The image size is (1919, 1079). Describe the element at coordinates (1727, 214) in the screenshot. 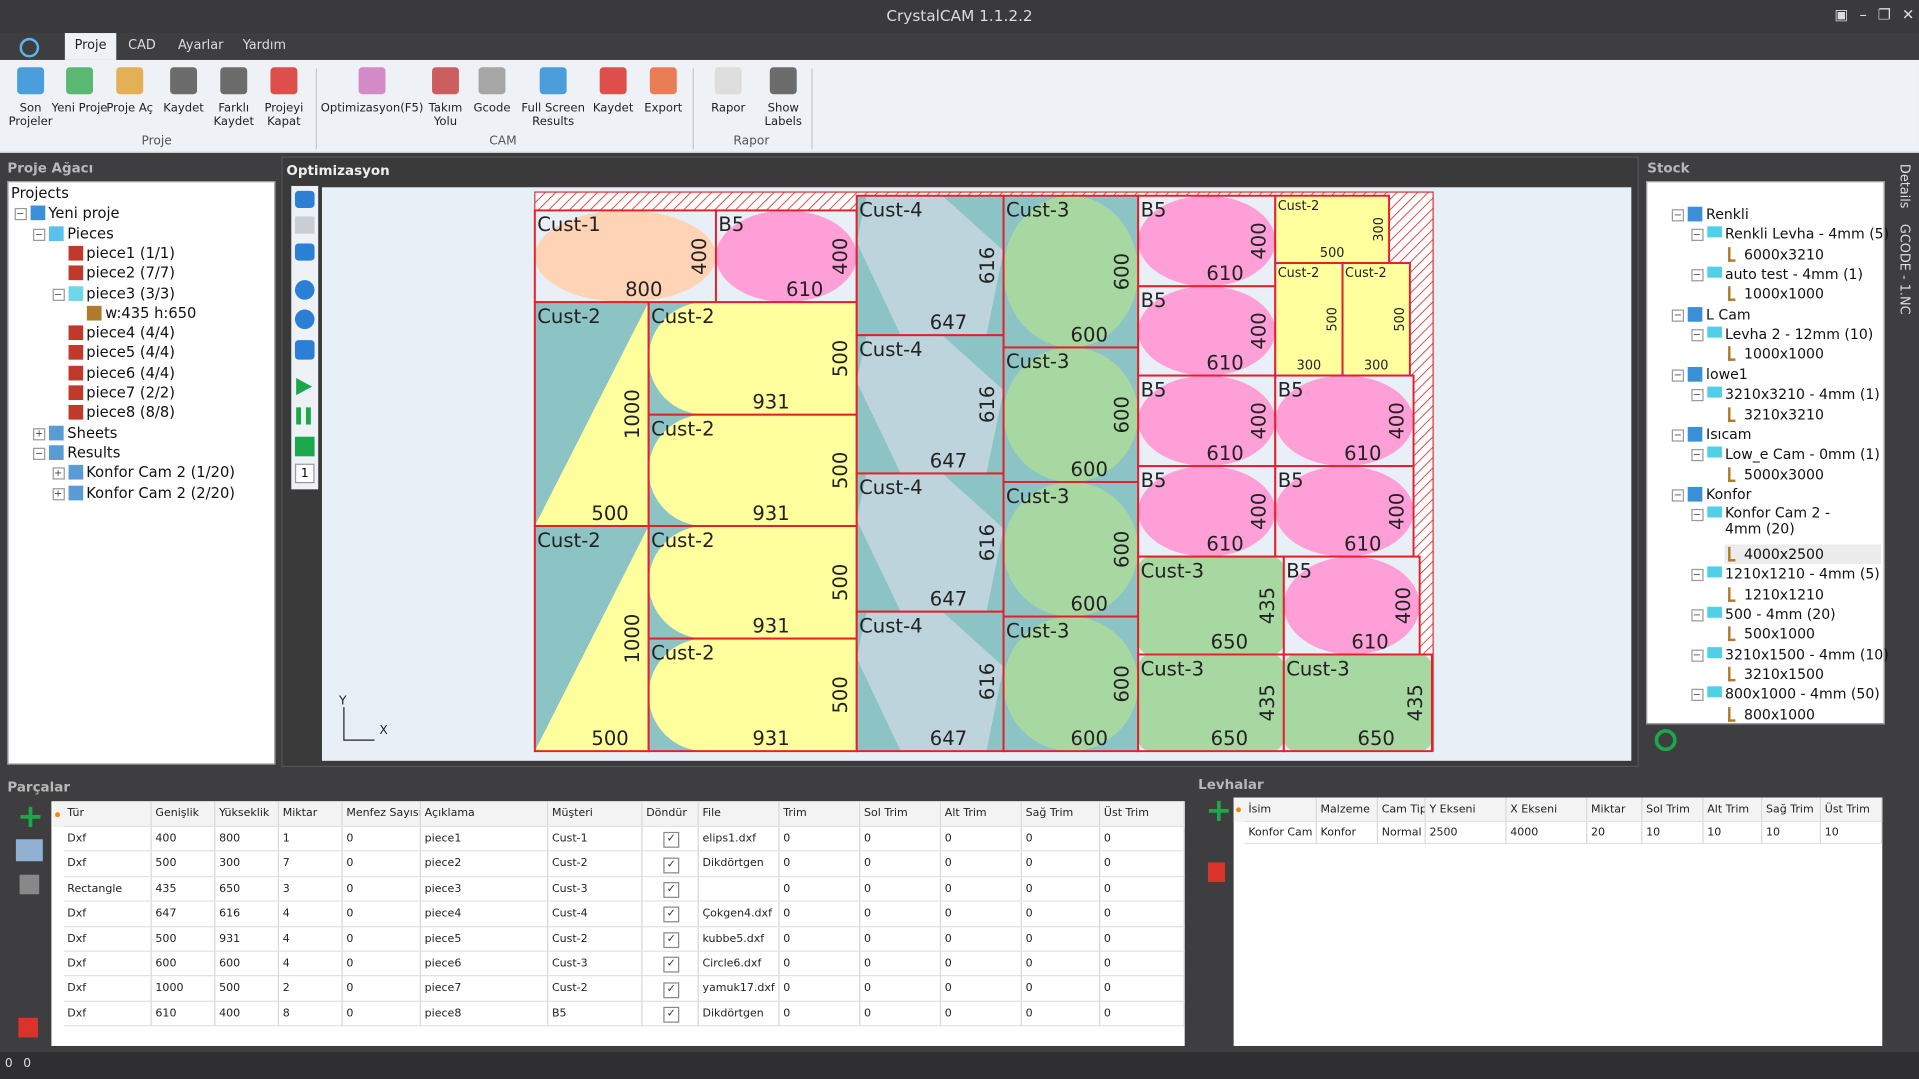

I see `tree-item: Renkli` at that location.